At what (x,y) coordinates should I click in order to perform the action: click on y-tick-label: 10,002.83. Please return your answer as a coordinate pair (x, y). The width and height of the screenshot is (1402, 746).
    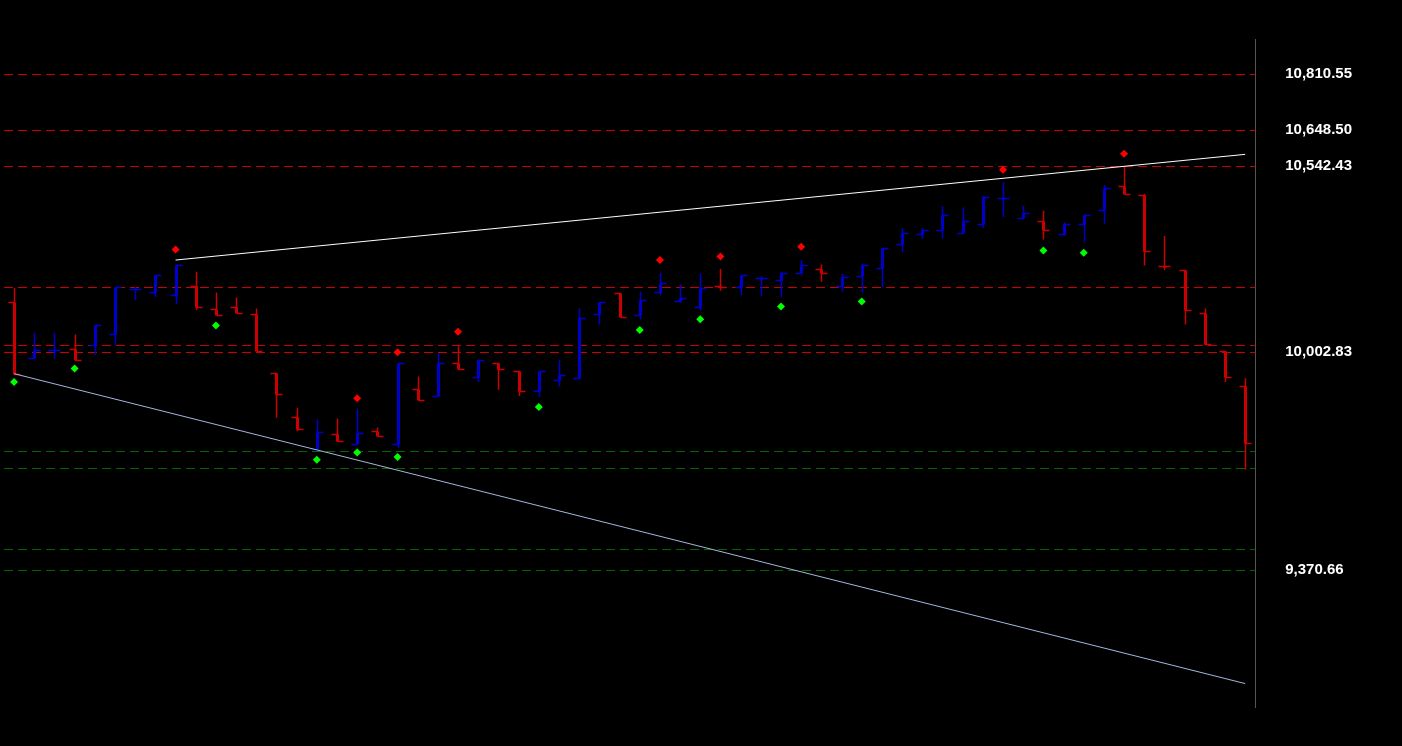
    Looking at the image, I should click on (1318, 351).